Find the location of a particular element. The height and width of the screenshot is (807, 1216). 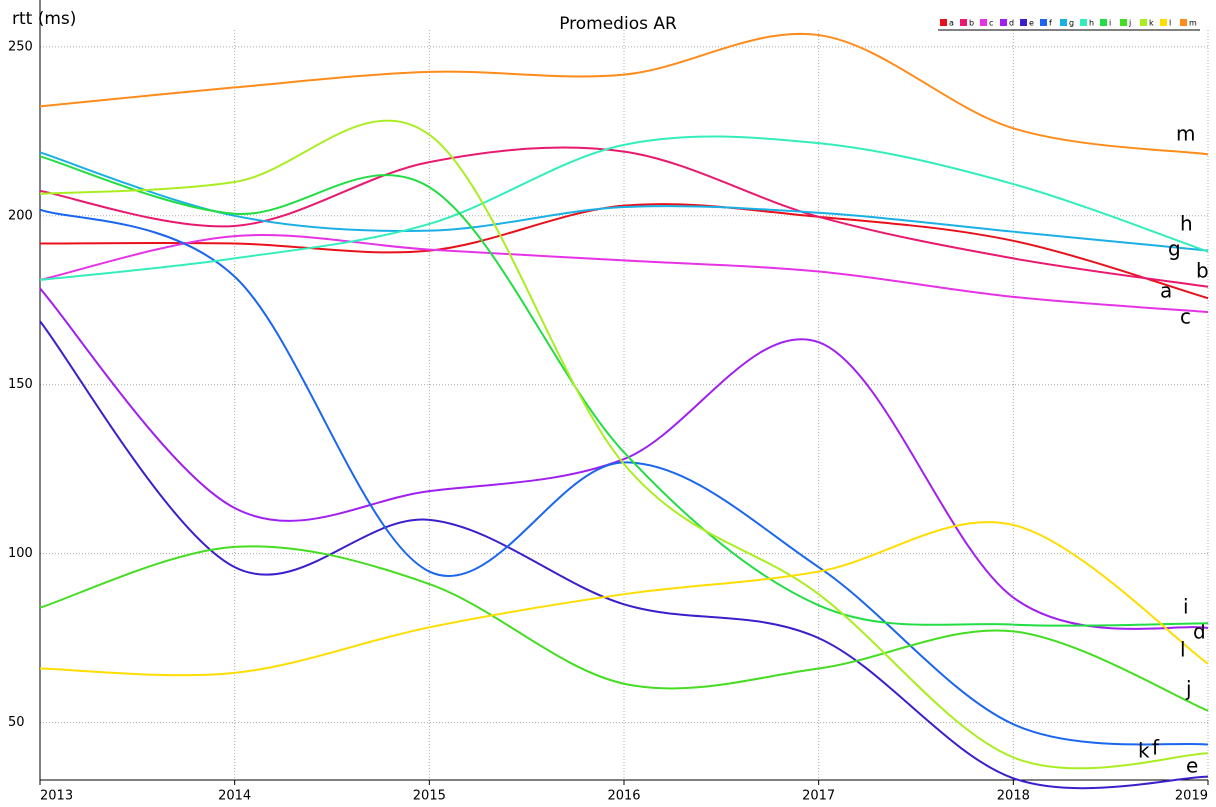

series-end-label: i is located at coordinates (1186, 607).